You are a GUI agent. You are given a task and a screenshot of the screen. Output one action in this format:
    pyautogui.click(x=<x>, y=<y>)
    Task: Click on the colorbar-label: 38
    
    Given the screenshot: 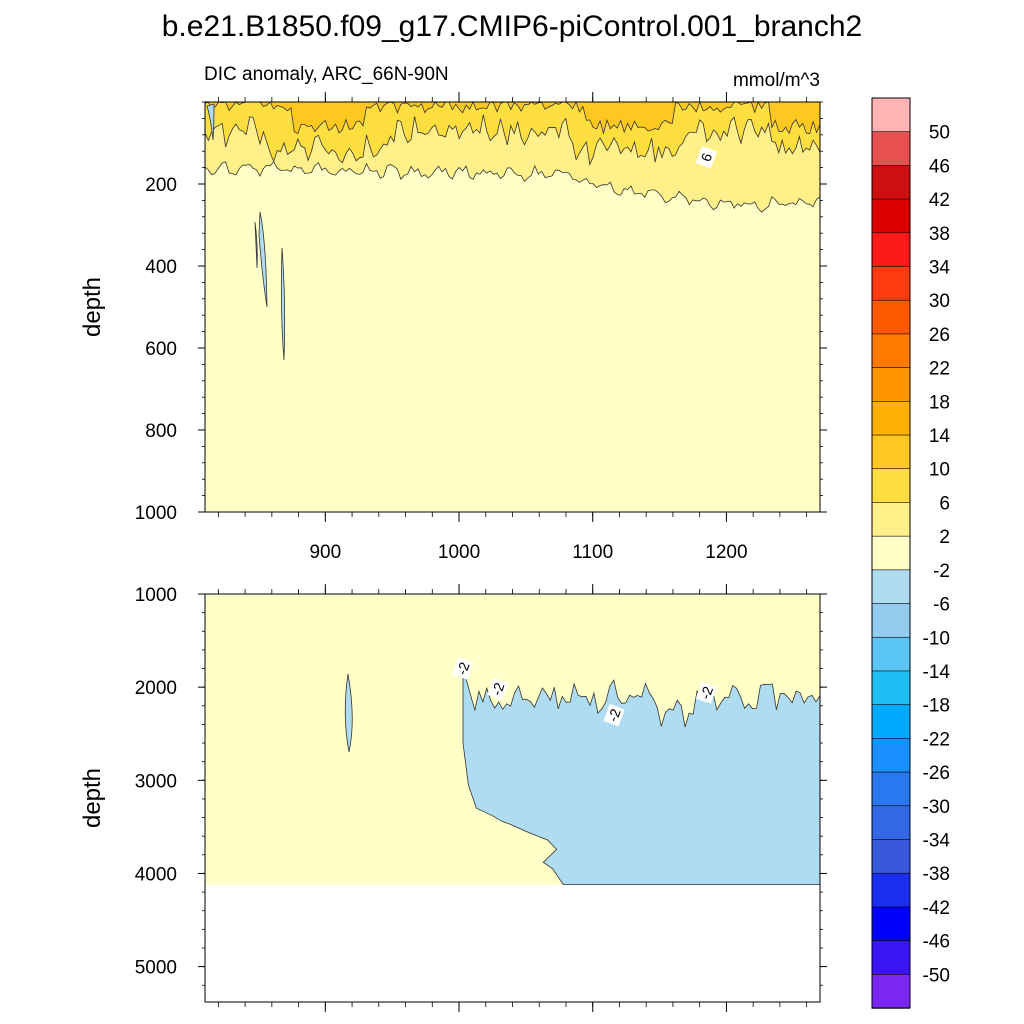 What is the action you would take?
    pyautogui.click(x=939, y=234)
    